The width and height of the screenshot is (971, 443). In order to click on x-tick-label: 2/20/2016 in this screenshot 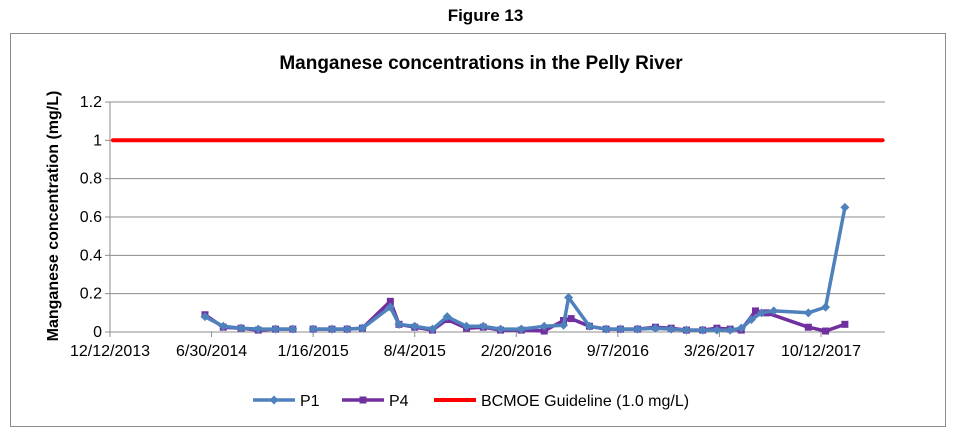, I will do `click(516, 351)`.